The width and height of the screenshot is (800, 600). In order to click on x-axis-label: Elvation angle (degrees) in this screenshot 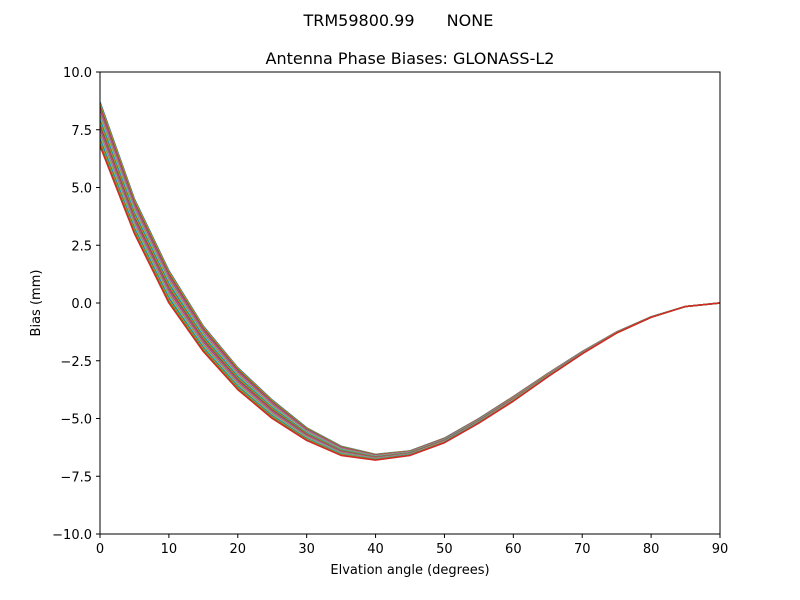, I will do `click(409, 570)`.